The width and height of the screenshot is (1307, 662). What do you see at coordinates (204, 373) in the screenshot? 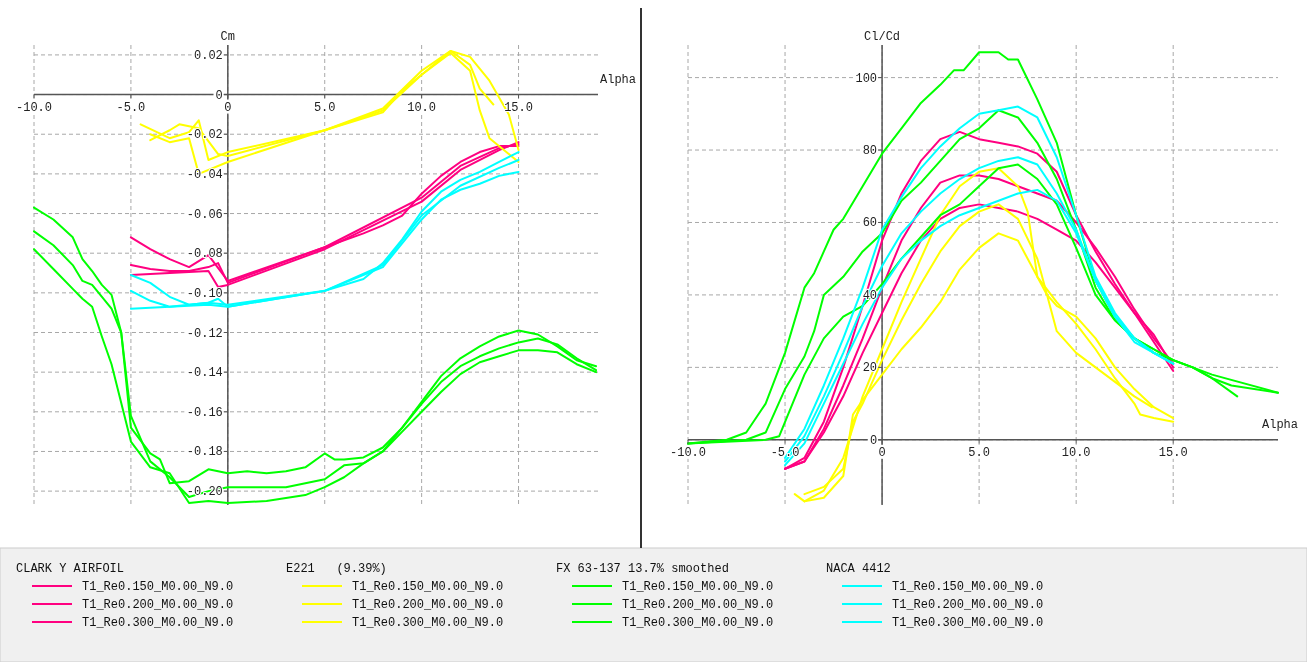
I see `y-tick-label: -0.14` at bounding box center [204, 373].